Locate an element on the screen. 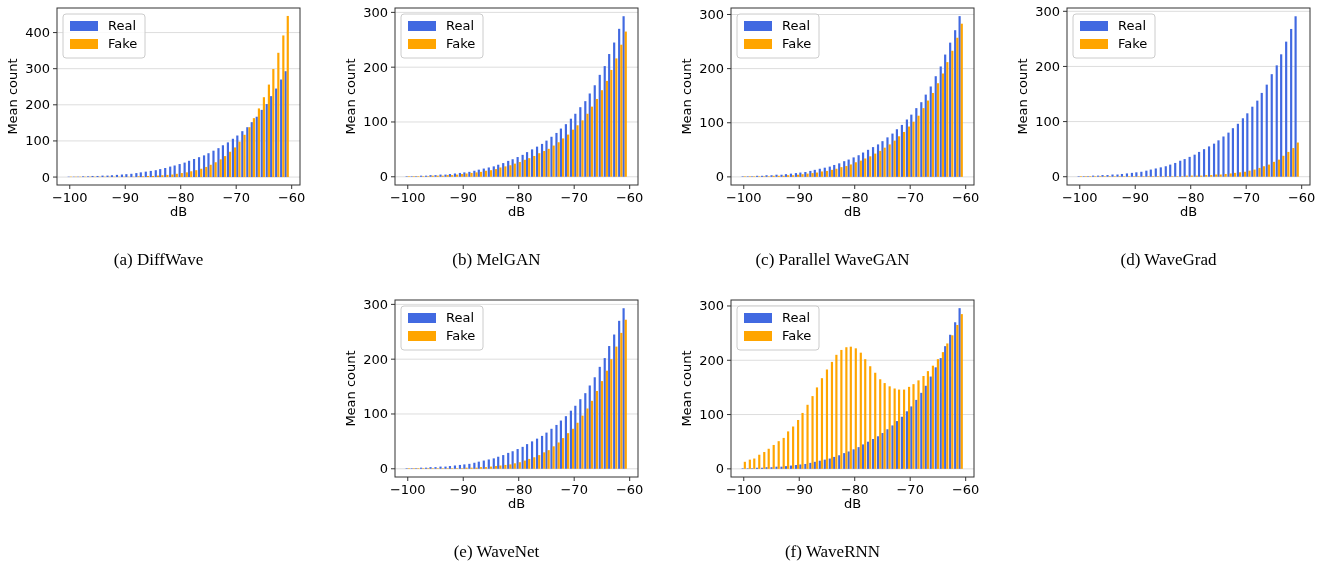  y-axis-title: Mean count is located at coordinates (12, 96).